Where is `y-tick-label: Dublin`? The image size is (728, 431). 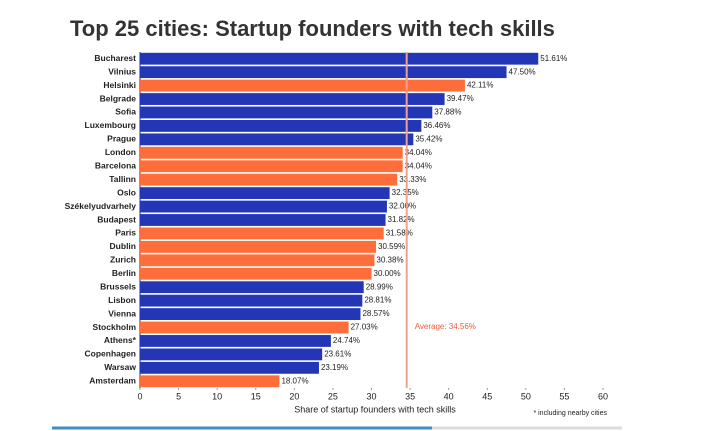 y-tick-label: Dublin is located at coordinates (123, 246).